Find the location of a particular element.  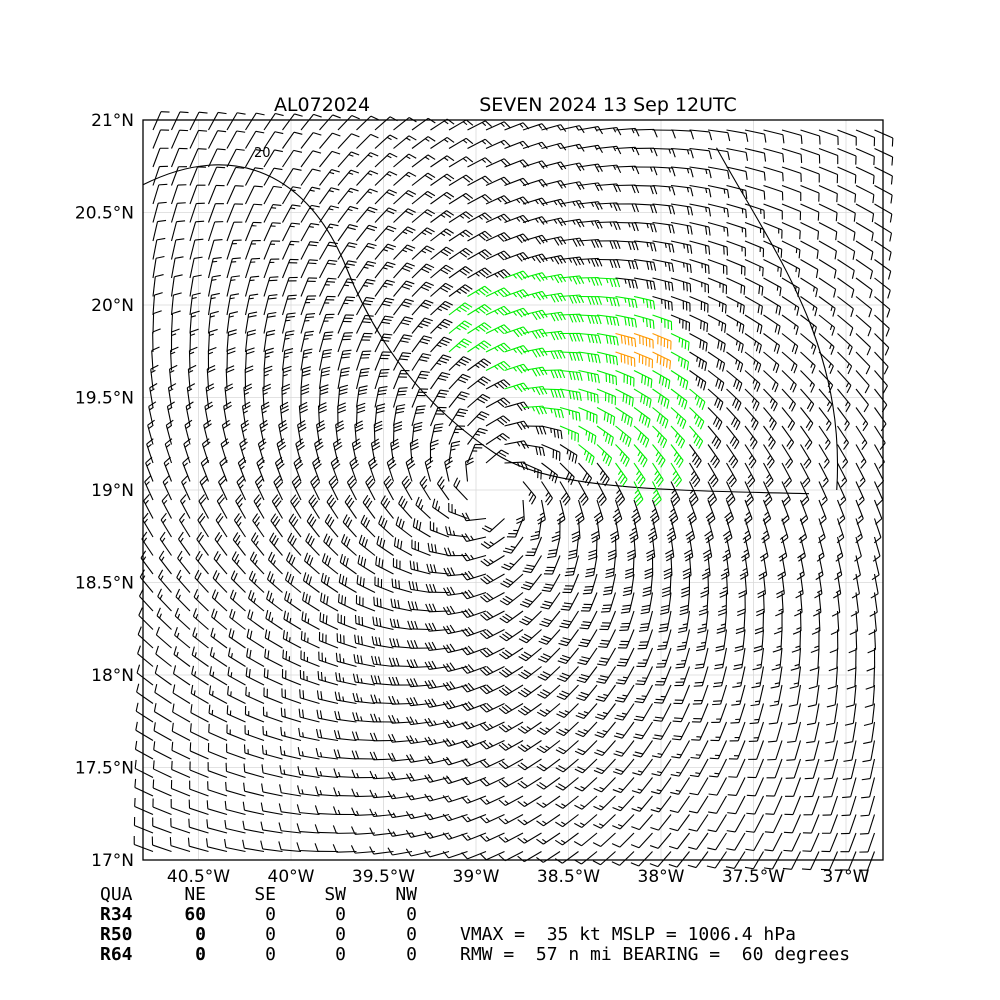

table-cell-r50-nw: 0 is located at coordinates (411, 934).